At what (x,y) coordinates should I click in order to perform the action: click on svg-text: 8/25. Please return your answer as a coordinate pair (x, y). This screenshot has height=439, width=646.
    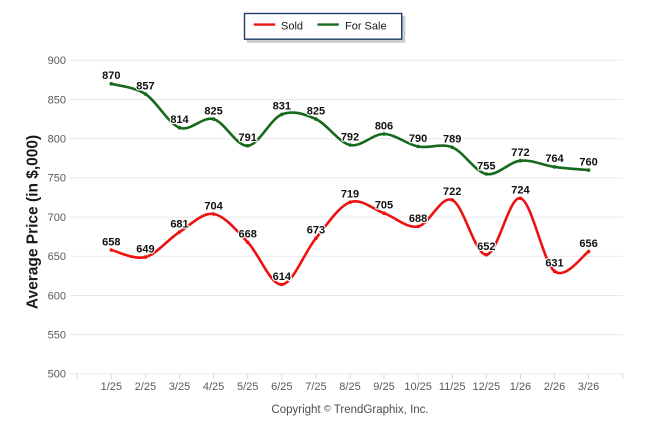
    Looking at the image, I should click on (349, 387).